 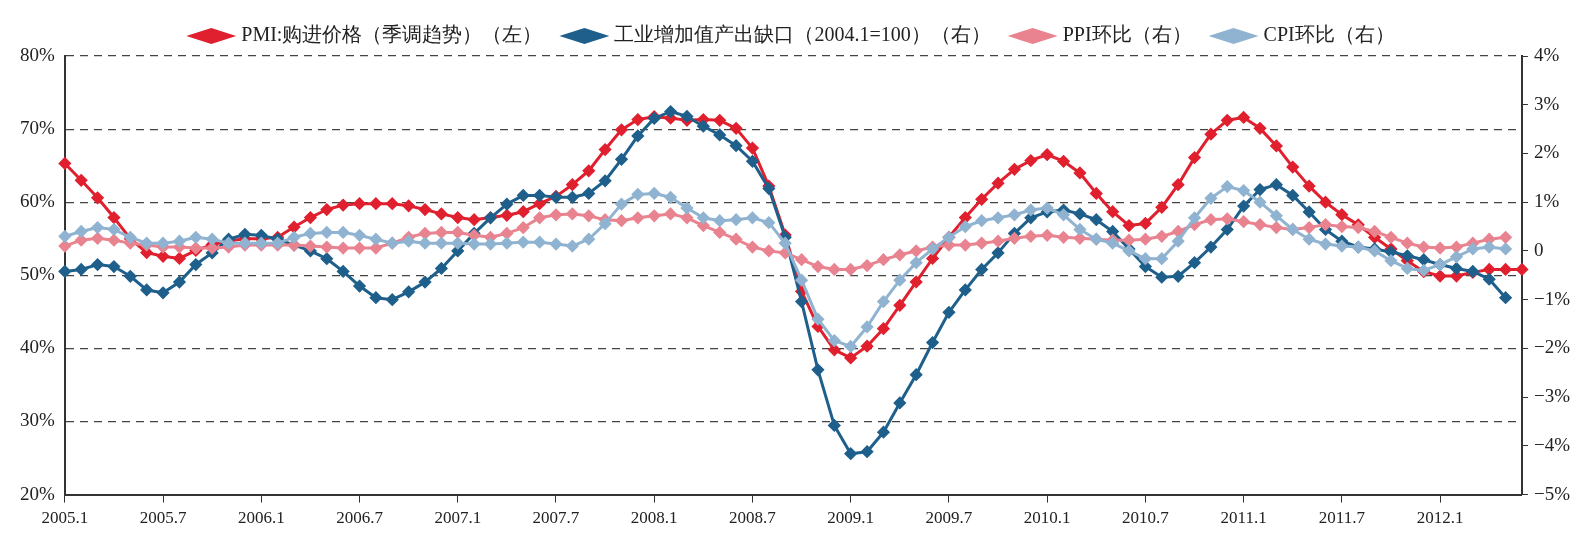 What do you see at coordinates (261, 518) in the screenshot?
I see `x-tick-label: 2006.1` at bounding box center [261, 518].